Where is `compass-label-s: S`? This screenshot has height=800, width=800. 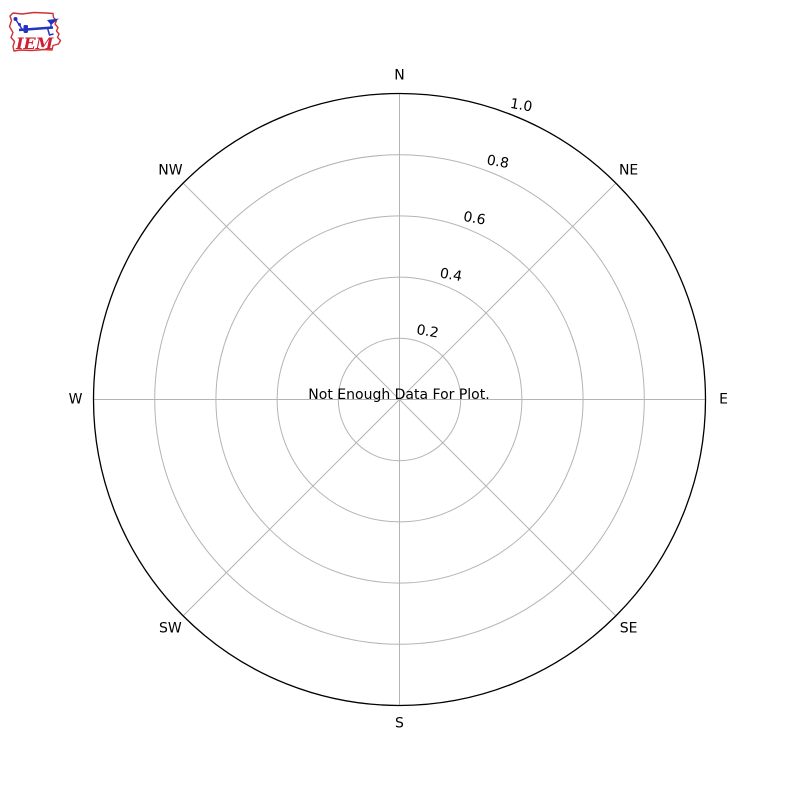
compass-label-s: S is located at coordinates (399, 724).